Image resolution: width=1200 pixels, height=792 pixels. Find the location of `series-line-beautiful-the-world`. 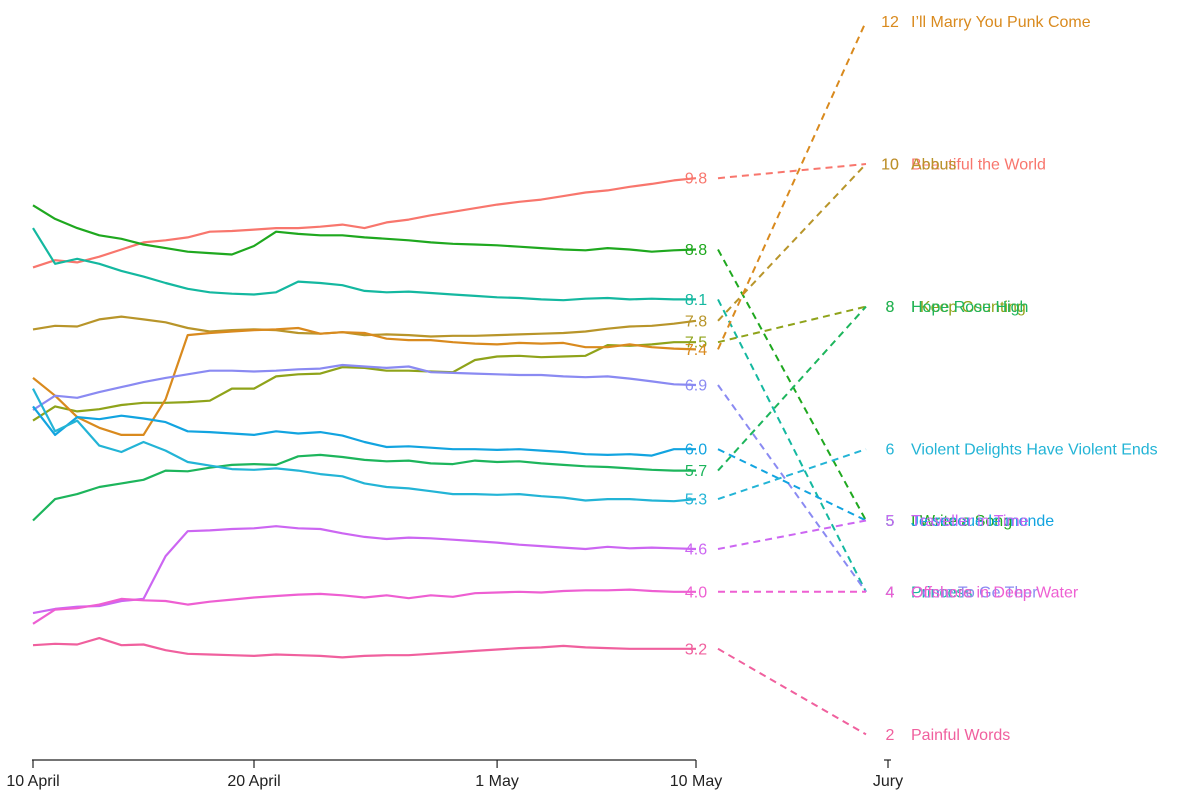

series-line-beautiful-the-world is located at coordinates (364, 223).